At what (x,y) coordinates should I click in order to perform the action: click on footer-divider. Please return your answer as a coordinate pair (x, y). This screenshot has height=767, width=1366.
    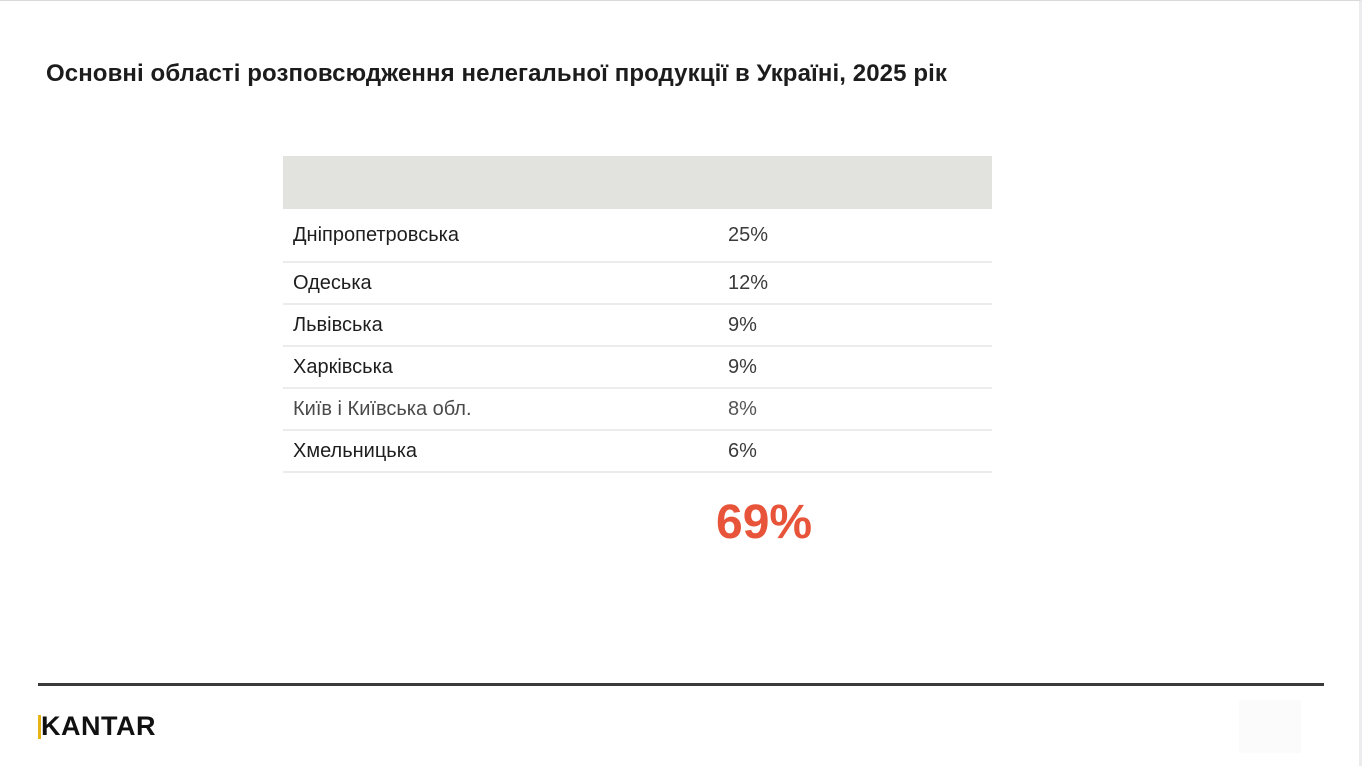
    Looking at the image, I should click on (681, 684).